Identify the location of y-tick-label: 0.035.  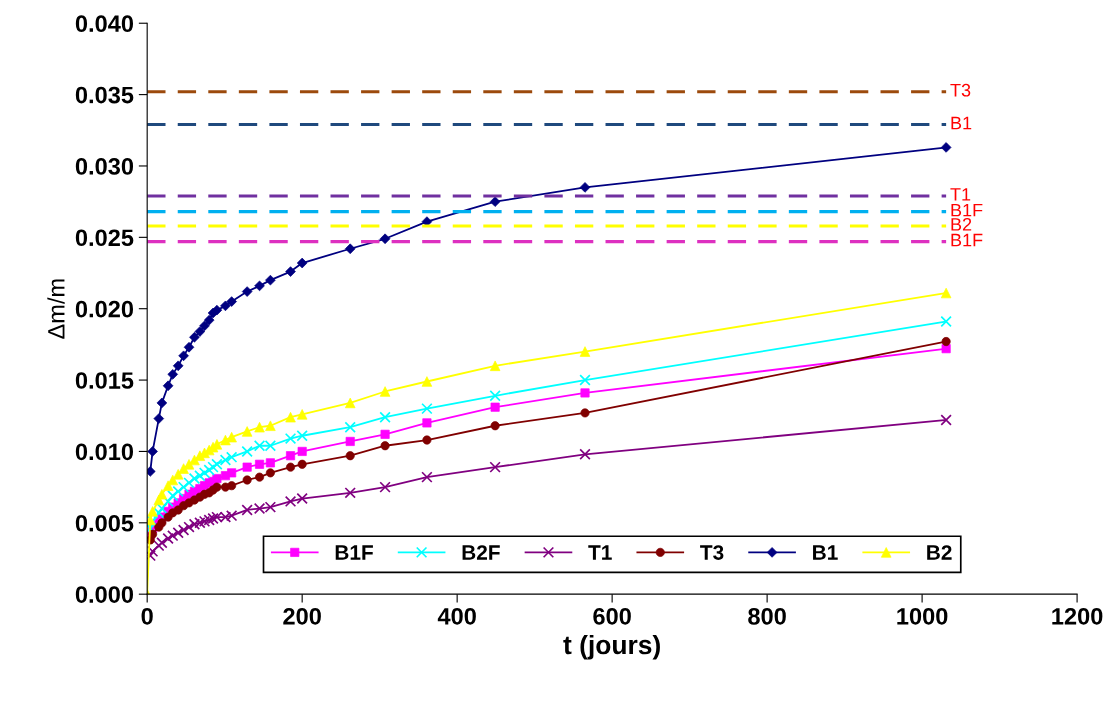
(104, 95).